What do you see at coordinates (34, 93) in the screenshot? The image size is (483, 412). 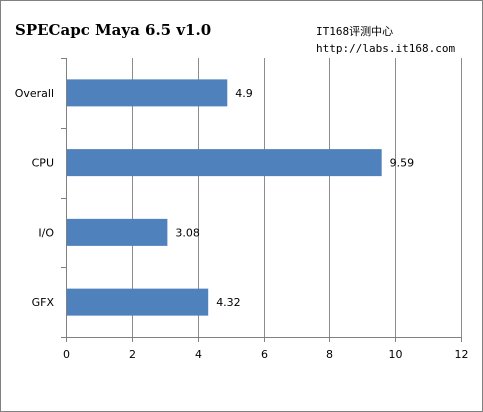 I see `category-label-0: Overall` at bounding box center [34, 93].